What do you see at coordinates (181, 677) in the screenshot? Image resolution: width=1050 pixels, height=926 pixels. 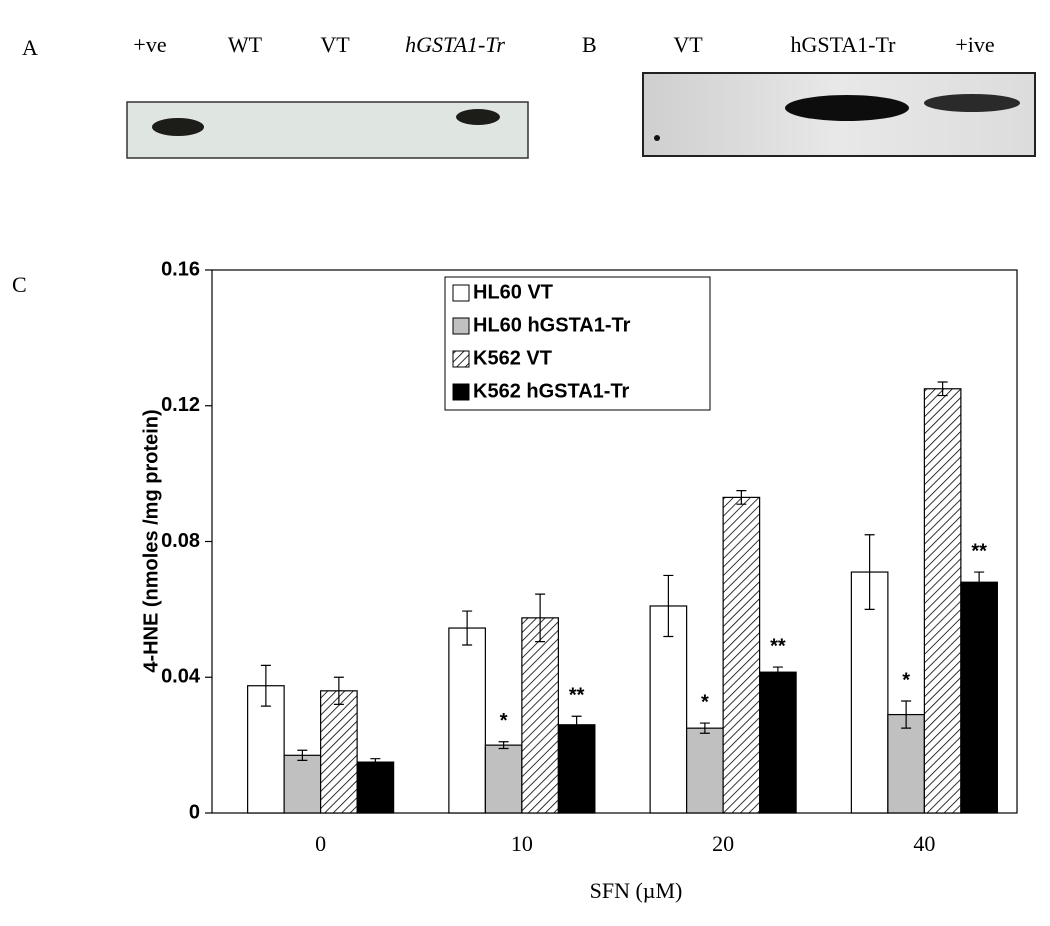 I see `y-tick-label: 0.04` at bounding box center [181, 677].